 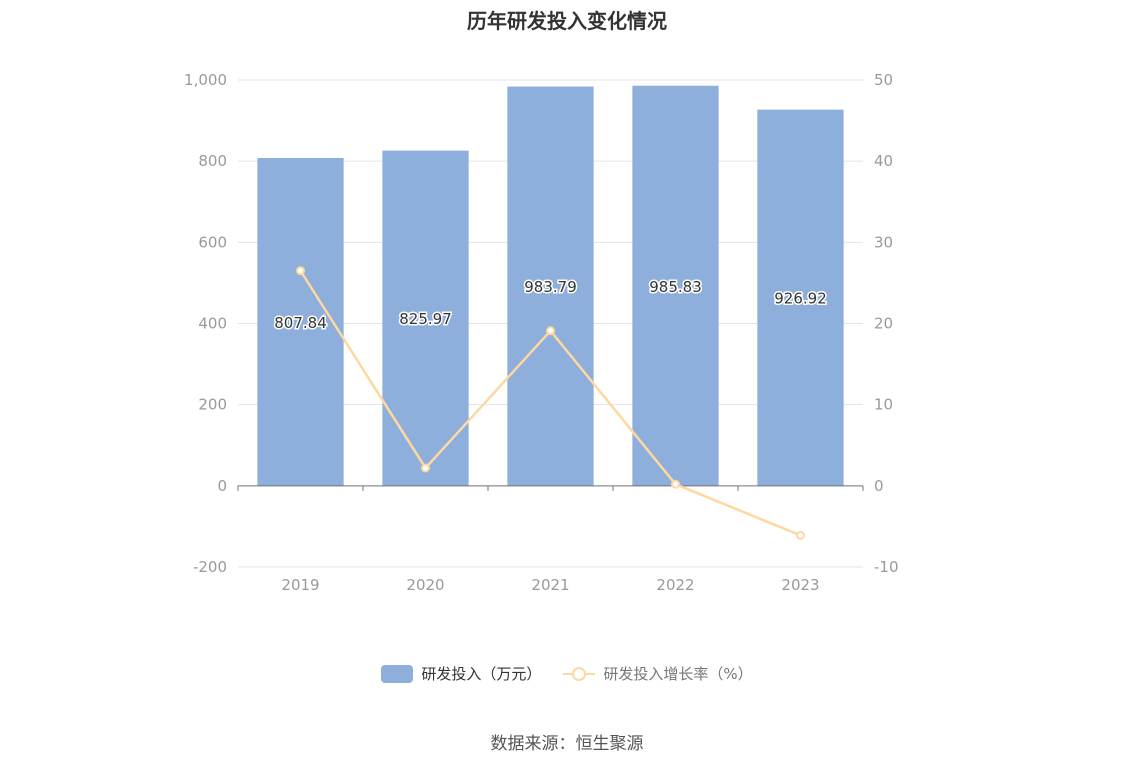 What do you see at coordinates (212, 242) in the screenshot?
I see `y-left-tick-label: 600` at bounding box center [212, 242].